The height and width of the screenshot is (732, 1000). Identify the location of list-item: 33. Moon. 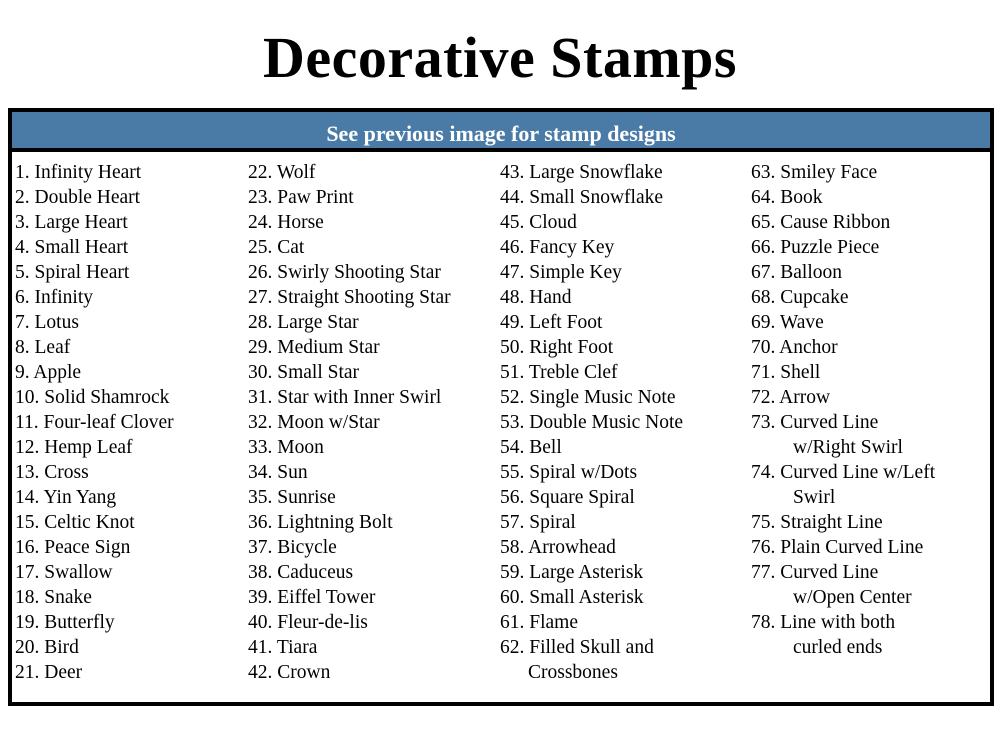
(349, 447).